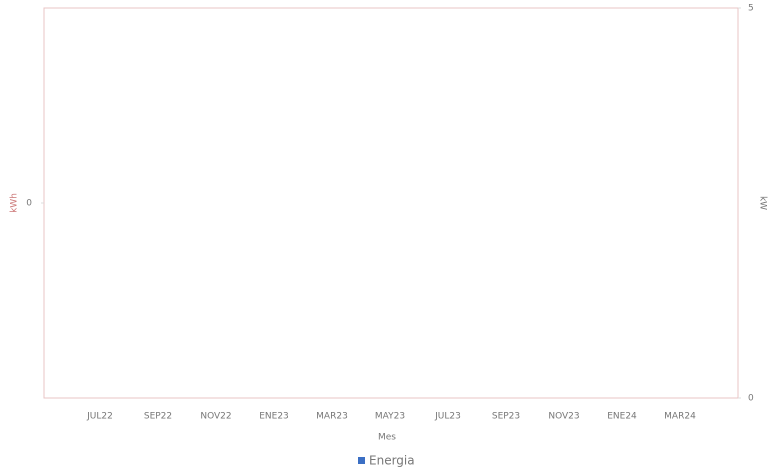 This screenshot has height=471, width=774. What do you see at coordinates (392, 461) in the screenshot?
I see `legend-label: Energia` at bounding box center [392, 461].